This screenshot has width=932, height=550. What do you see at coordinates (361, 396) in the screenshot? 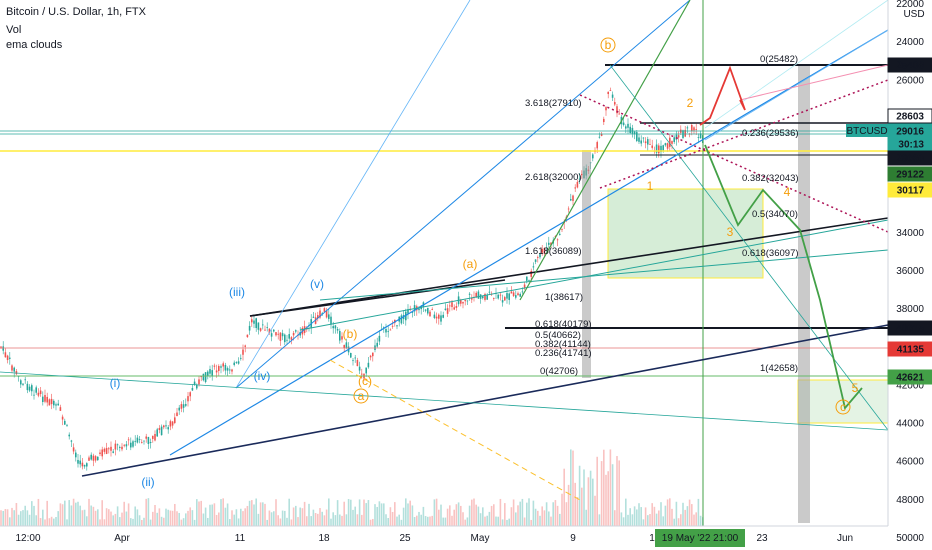
I see `wave-label: a` at bounding box center [361, 396].